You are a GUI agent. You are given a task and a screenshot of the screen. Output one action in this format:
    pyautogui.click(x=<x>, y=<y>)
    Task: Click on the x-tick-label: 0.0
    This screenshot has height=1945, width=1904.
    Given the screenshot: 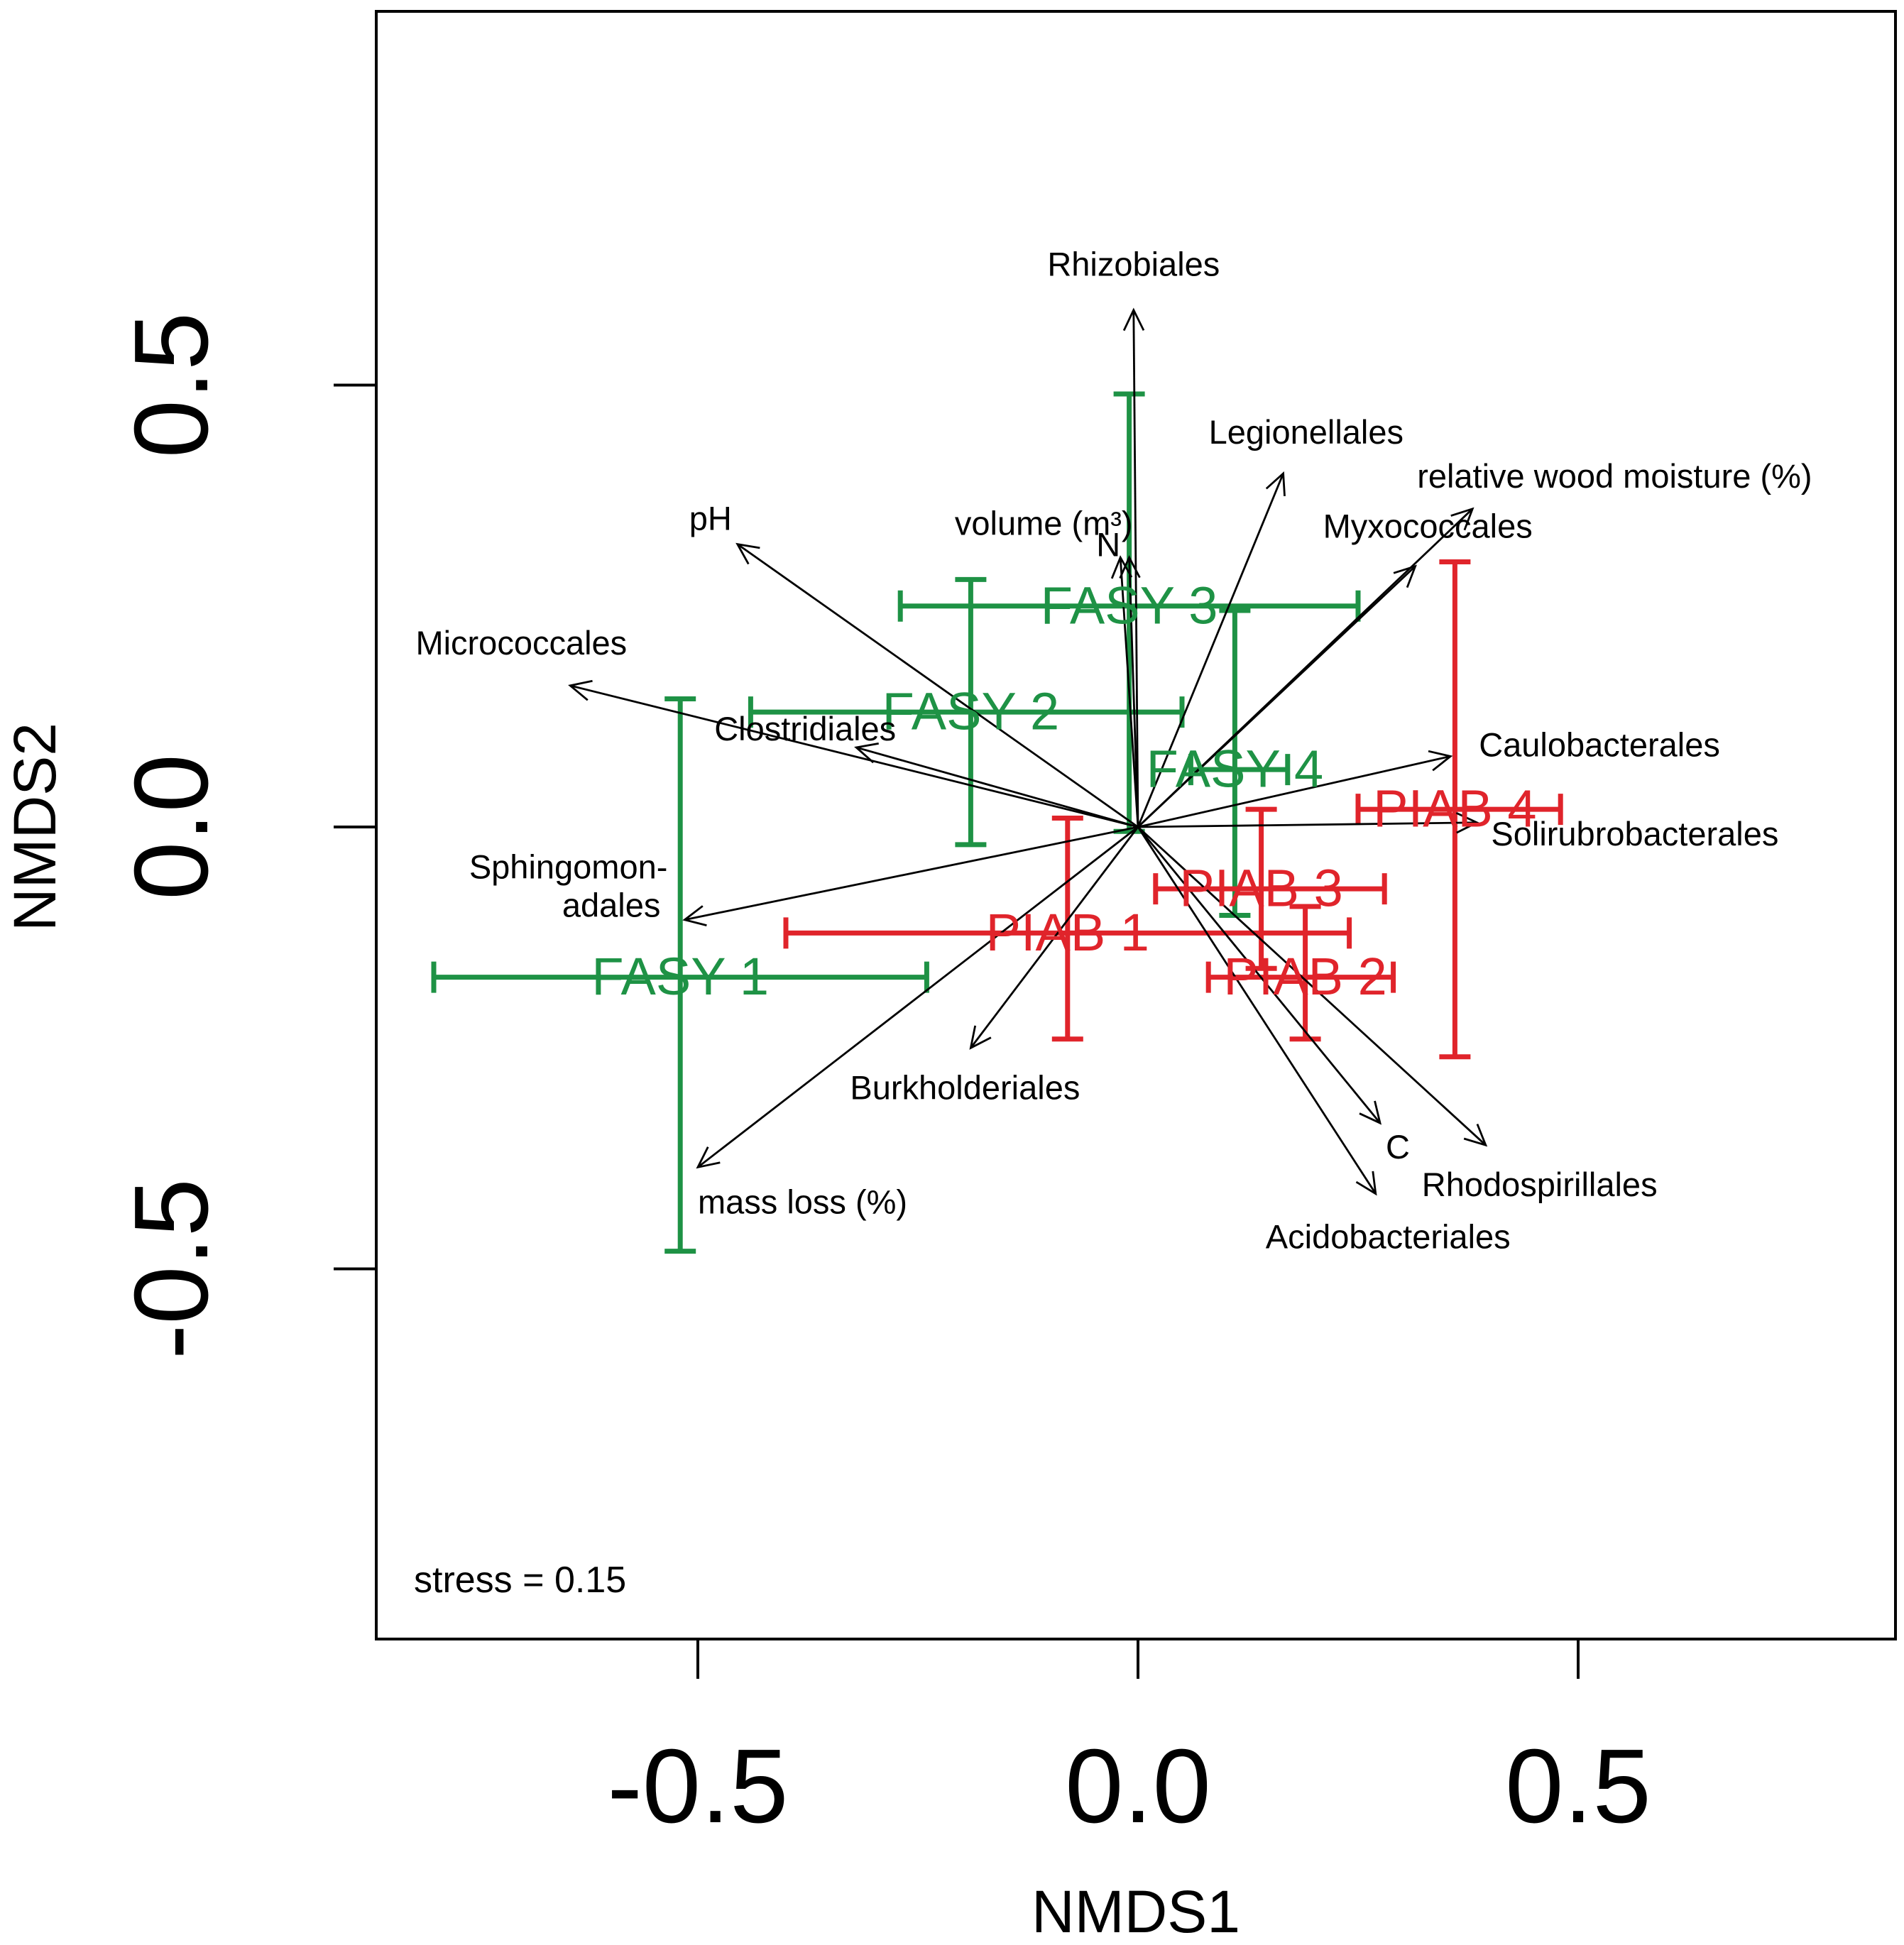 What is the action you would take?
    pyautogui.click(x=1138, y=1786)
    